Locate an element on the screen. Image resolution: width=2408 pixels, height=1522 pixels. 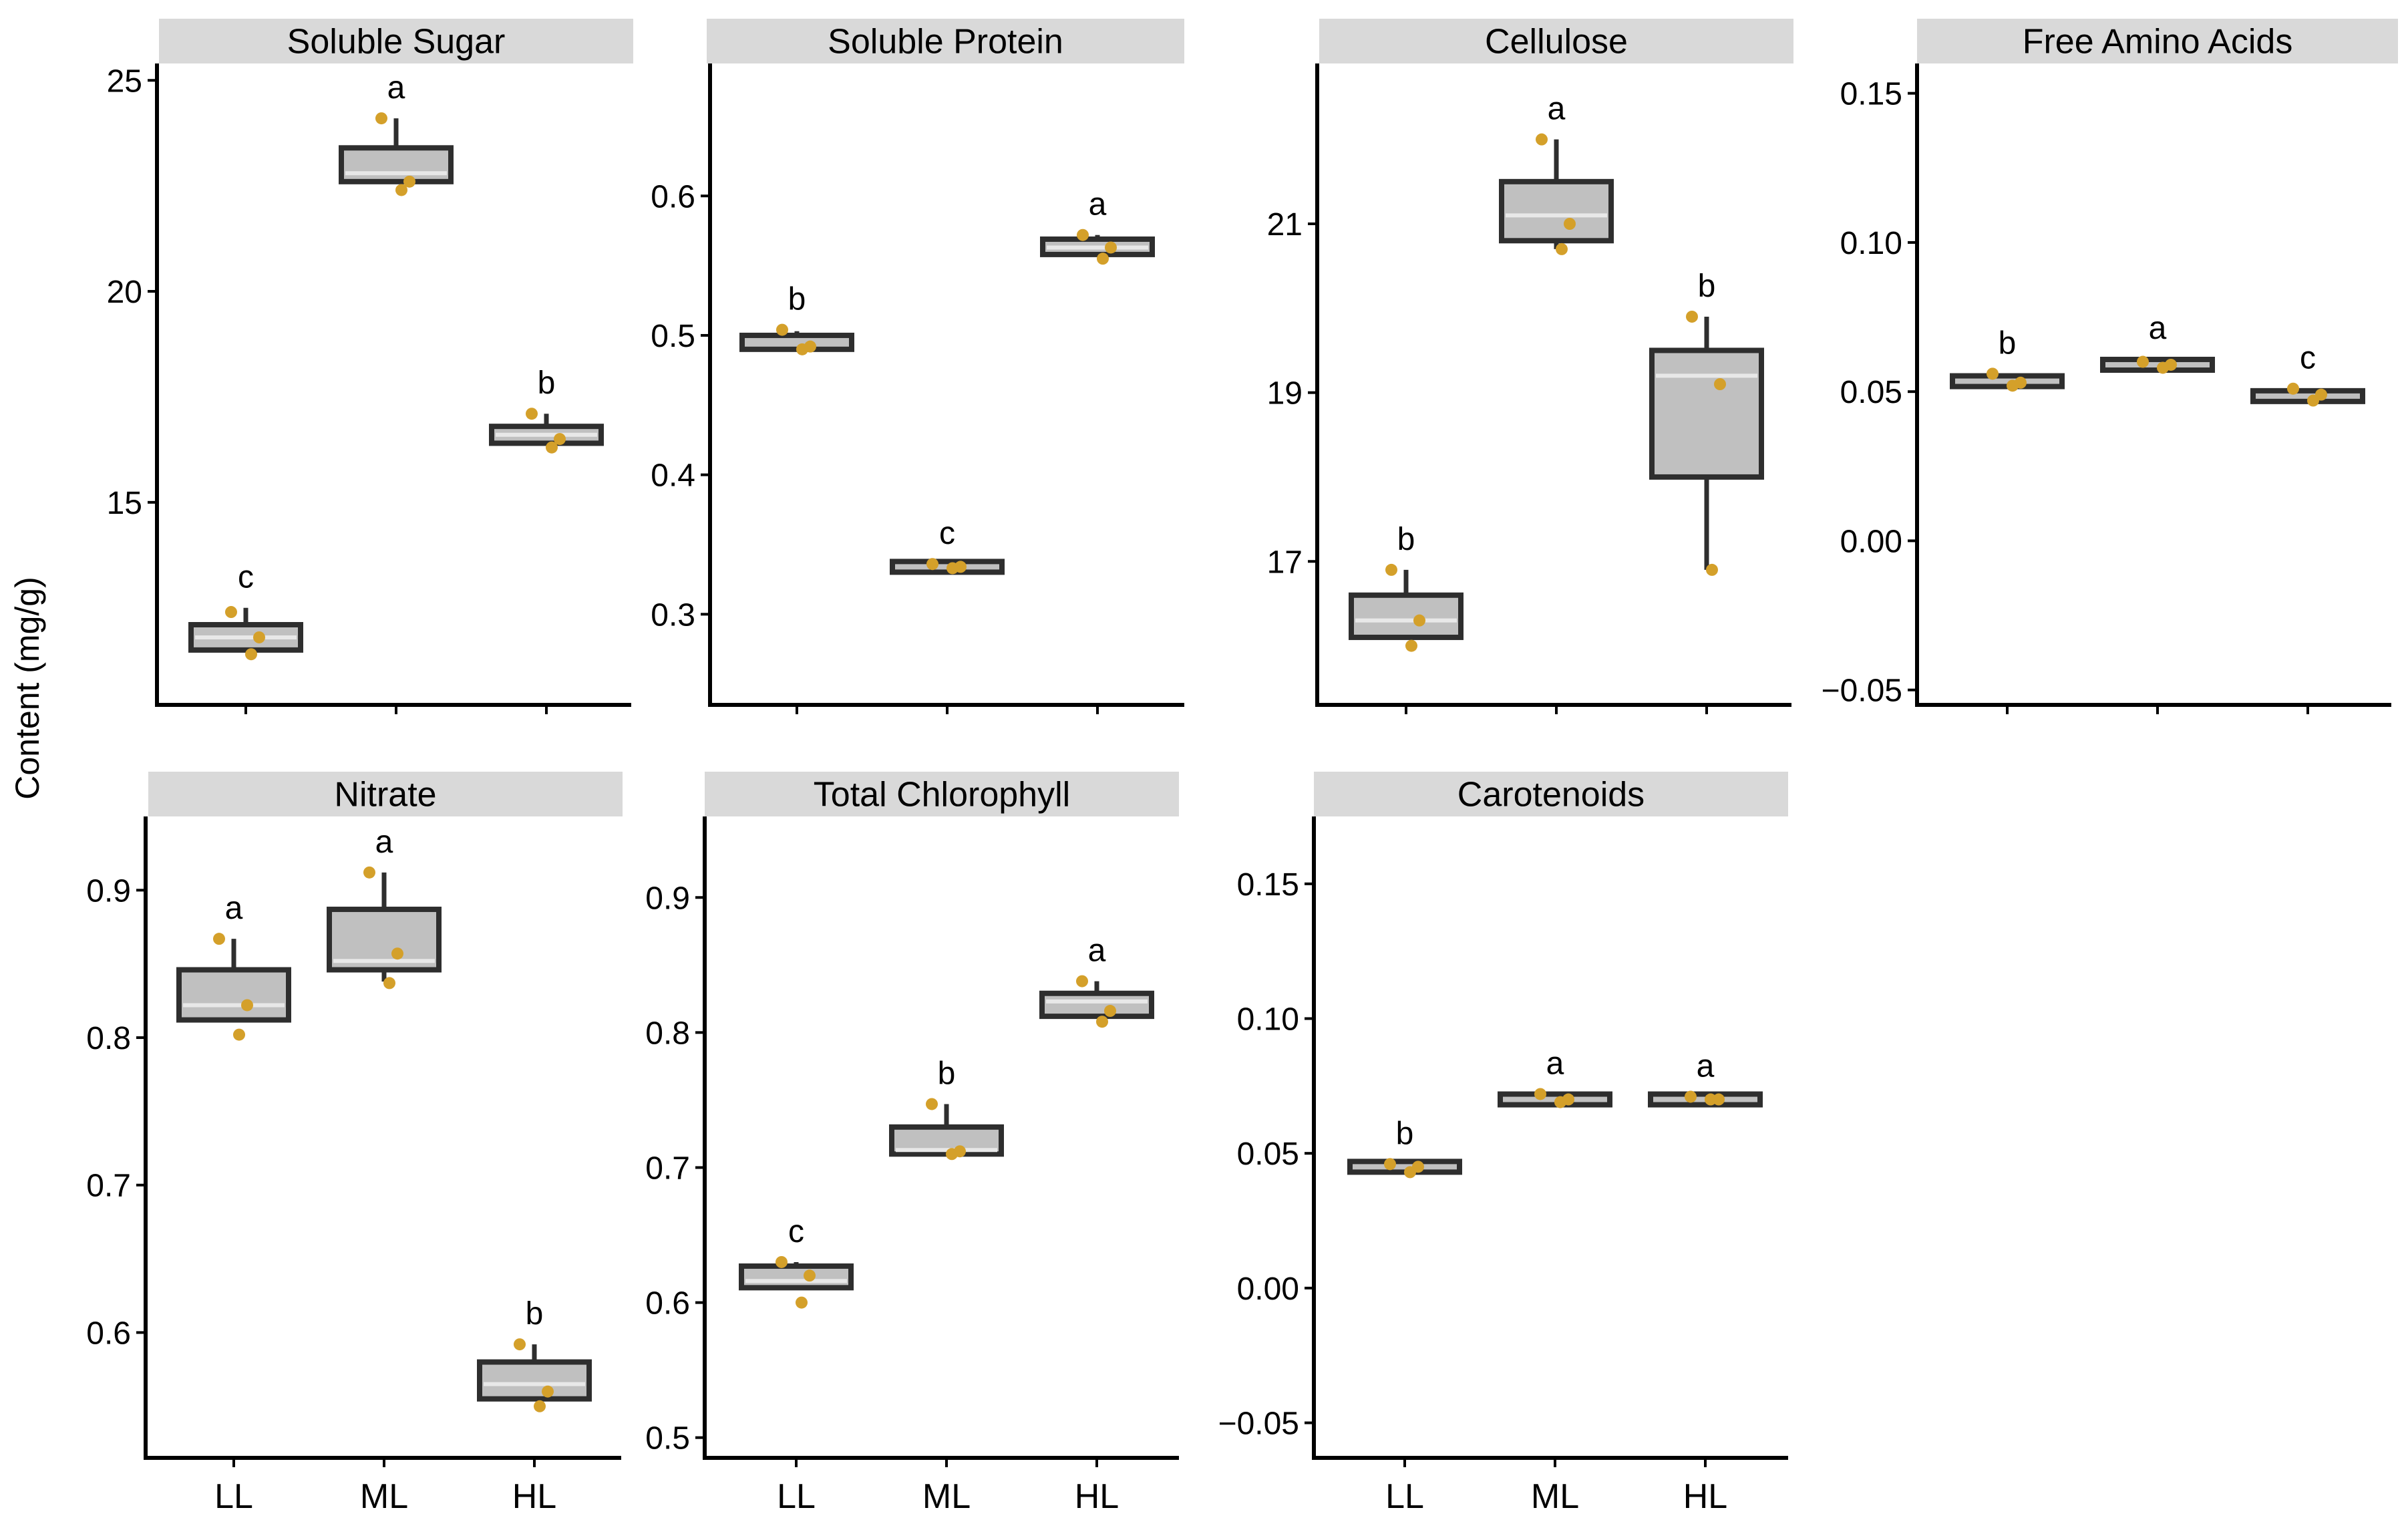
facet-title: Soluble Protein is located at coordinates (945, 42).